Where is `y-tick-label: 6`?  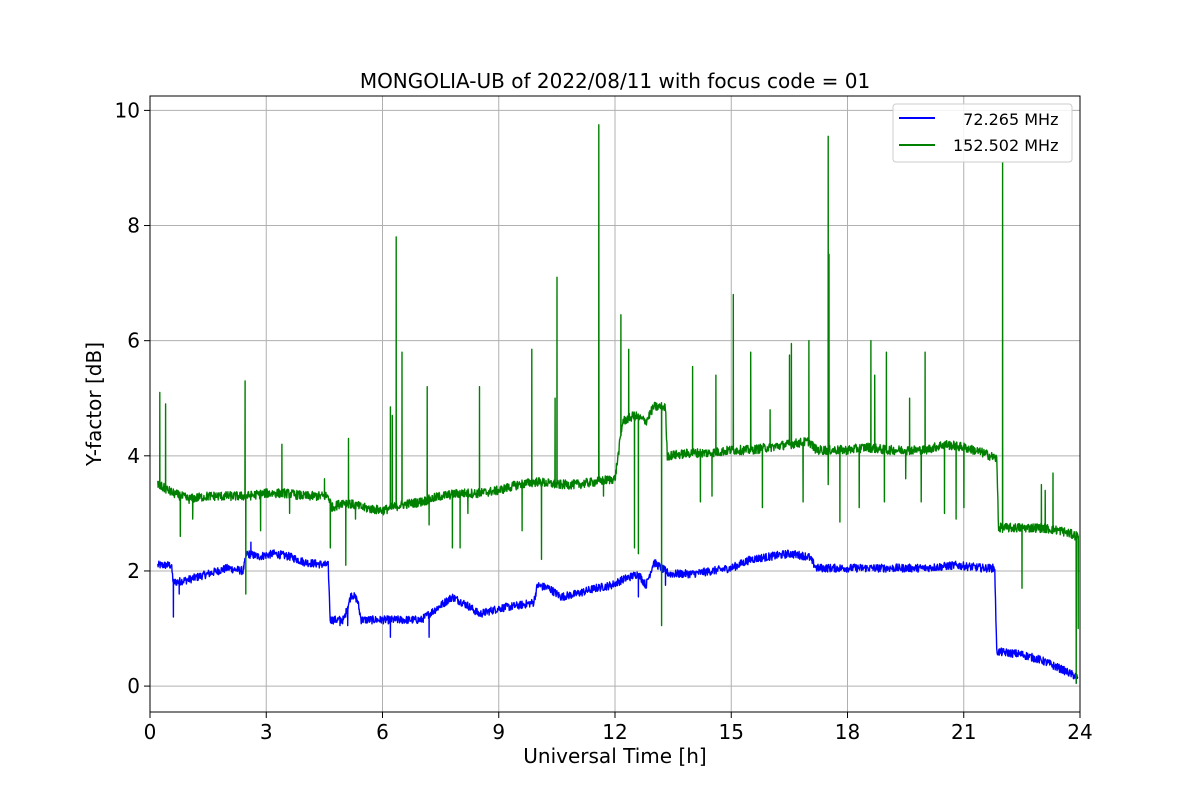 y-tick-label: 6 is located at coordinates (133, 341).